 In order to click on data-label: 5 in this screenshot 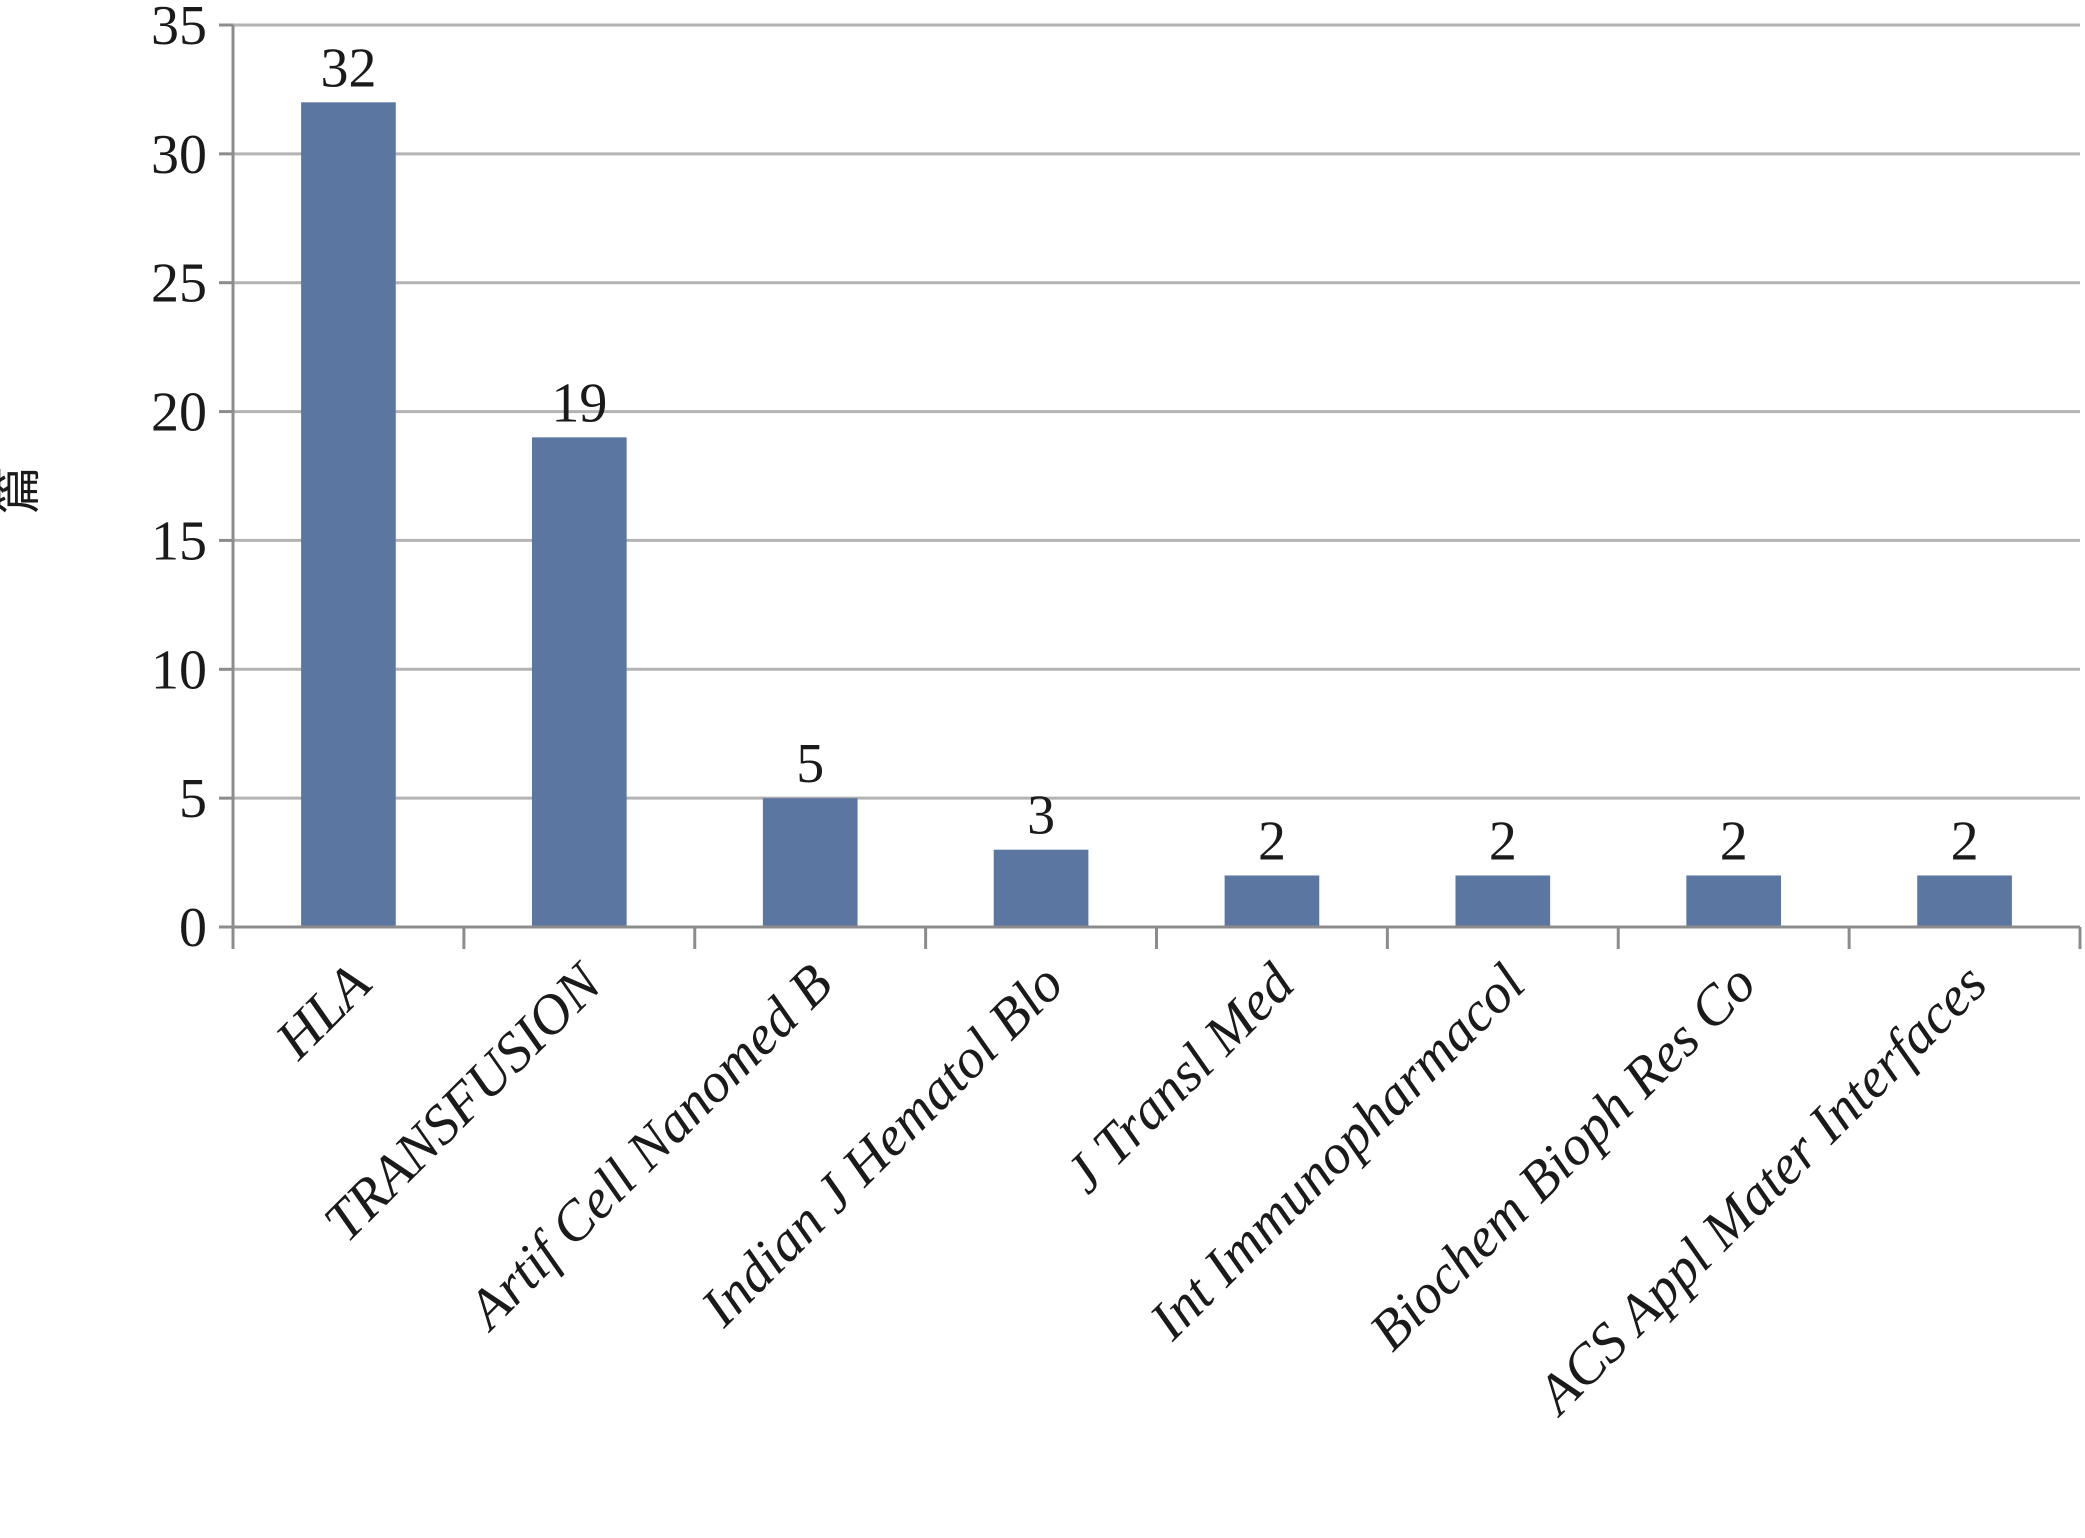, I will do `click(810, 764)`.